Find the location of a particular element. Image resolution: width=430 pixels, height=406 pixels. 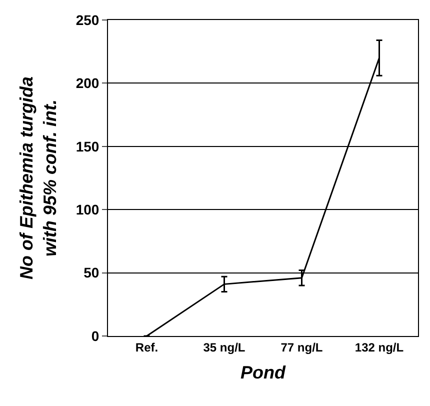

x-tick-label: 77 ng/L is located at coordinates (301, 347).